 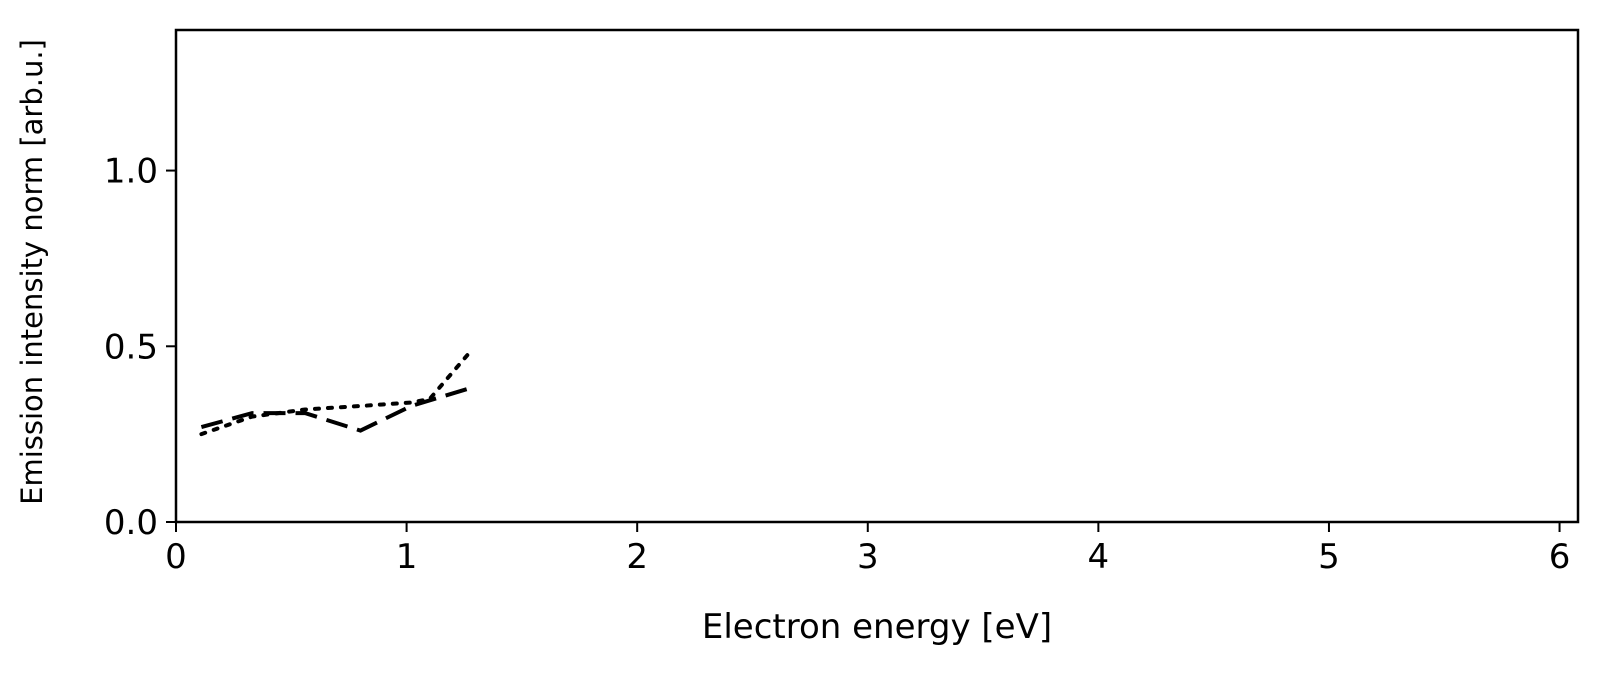 I want to click on series-line-dashed, so click(x=335, y=409).